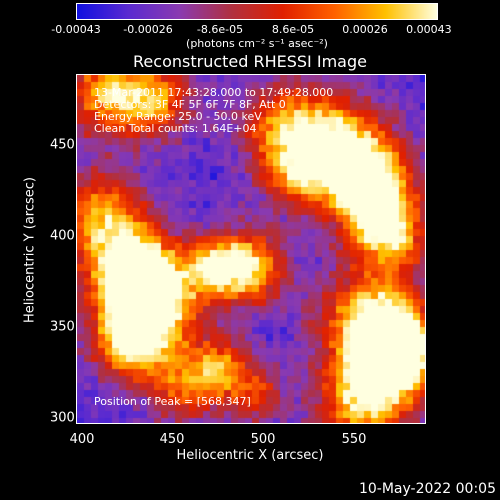 The image size is (500, 500). What do you see at coordinates (172, 401) in the screenshot?
I see `info-peak: Position of Peak = [568,347]` at bounding box center [172, 401].